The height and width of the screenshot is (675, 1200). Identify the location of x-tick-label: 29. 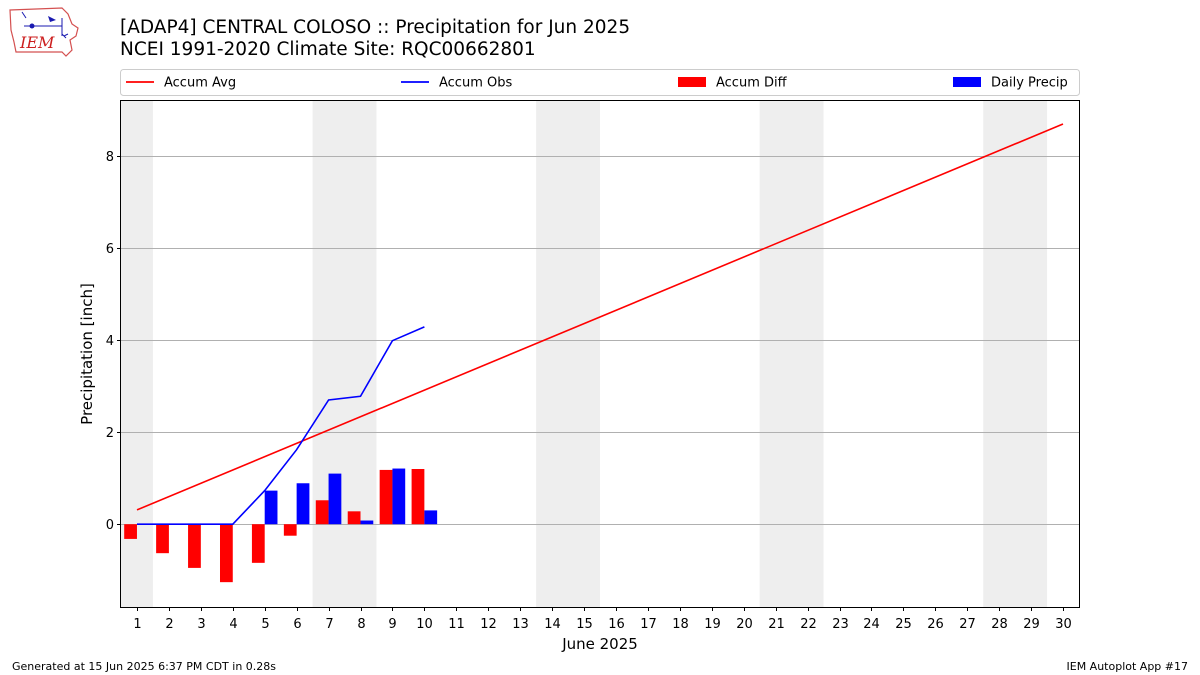
(1031, 624).